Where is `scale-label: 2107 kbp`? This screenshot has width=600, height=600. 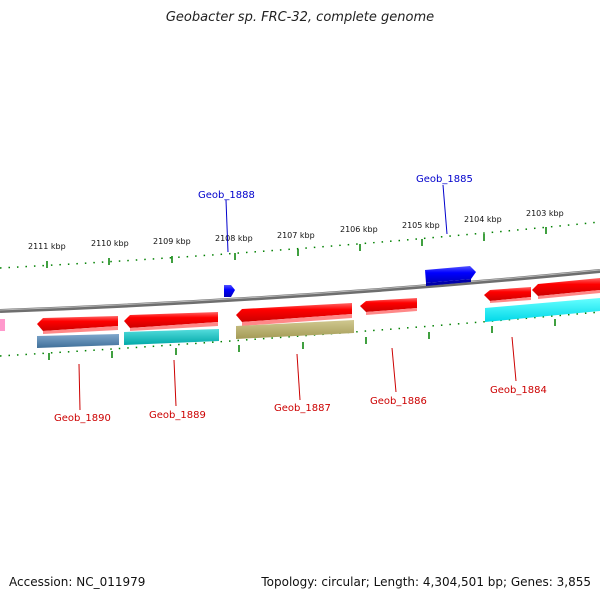 scale-label: 2107 kbp is located at coordinates (296, 235).